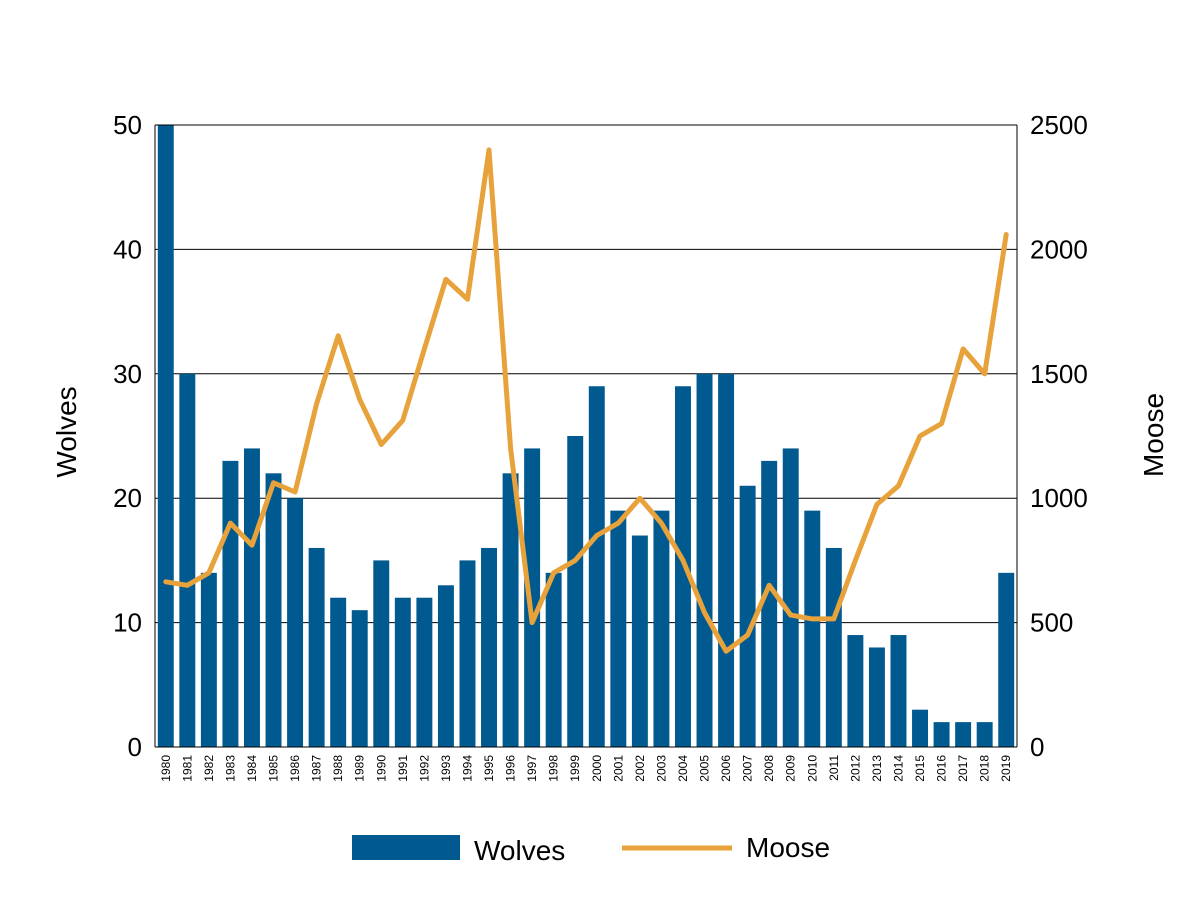 This screenshot has width=1200, height=905. I want to click on x-tick-label: 1984, so click(252, 768).